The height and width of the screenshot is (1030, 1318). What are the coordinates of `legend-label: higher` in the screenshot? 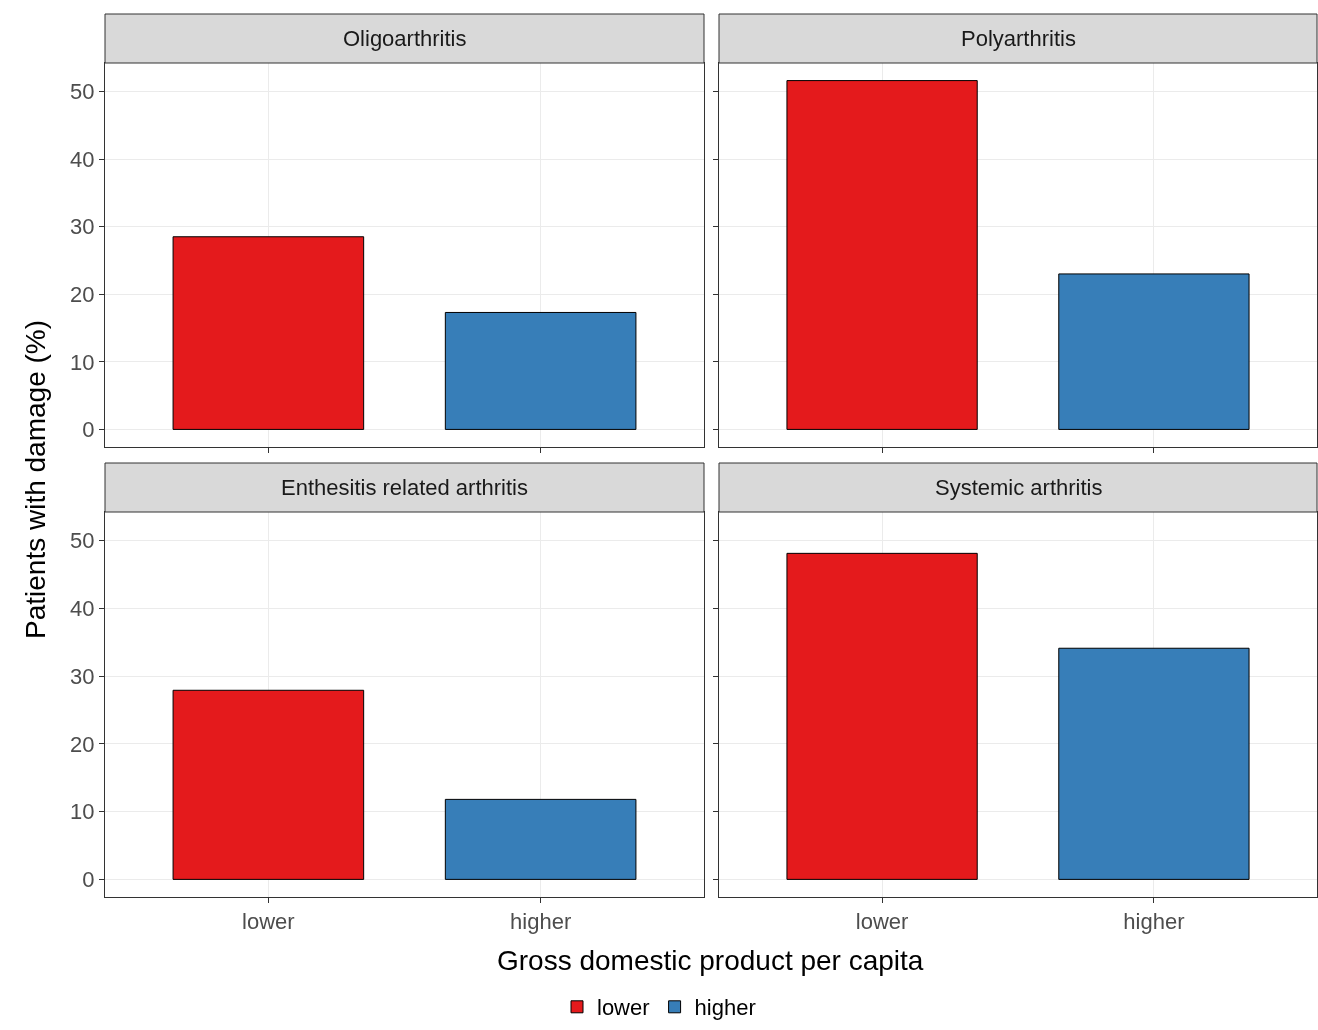 It's located at (725, 1008).